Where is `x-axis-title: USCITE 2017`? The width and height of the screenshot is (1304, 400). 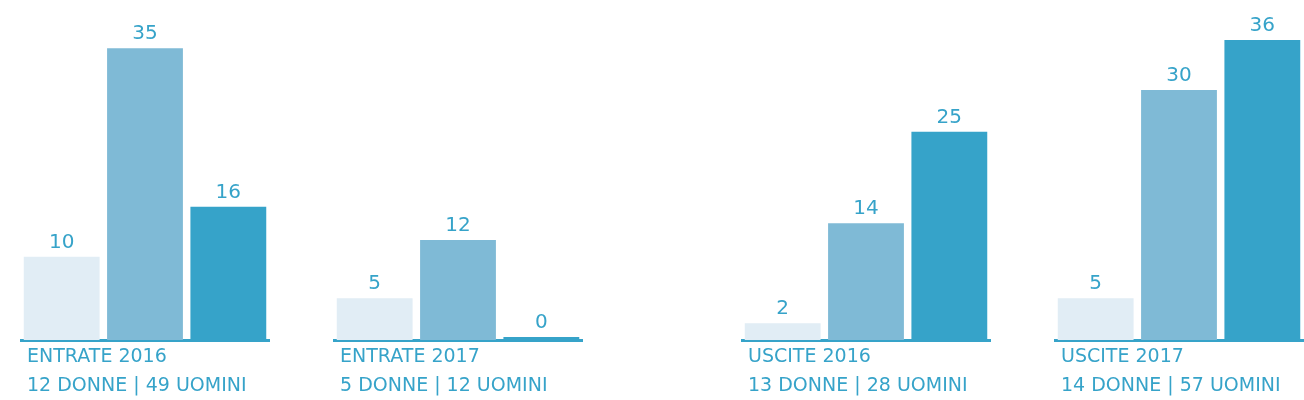
x-axis-title: USCITE 2017 is located at coordinates (1122, 354).